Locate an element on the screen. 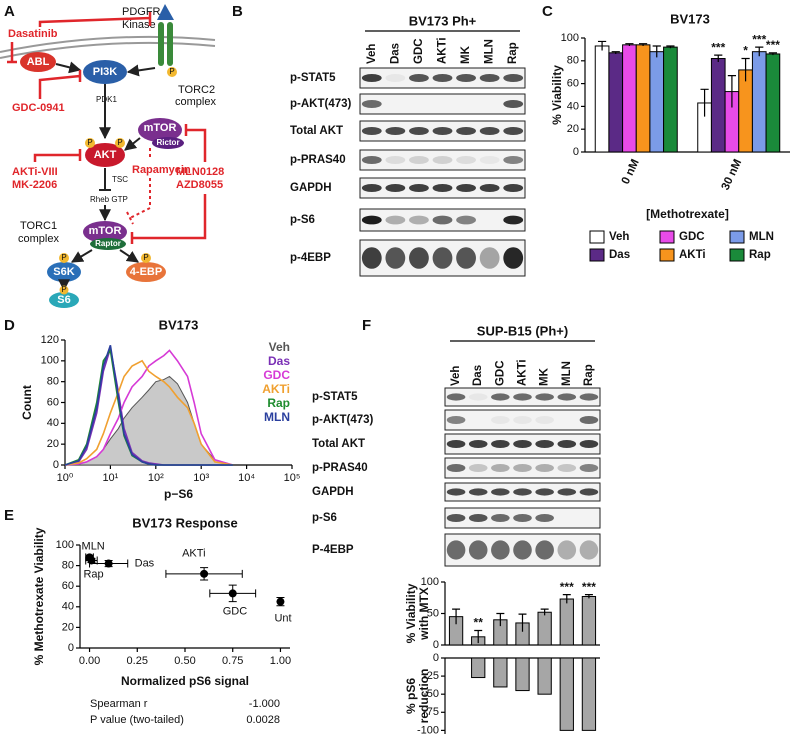 This screenshot has height=738, width=800. x-tick-label: 10² is located at coordinates (156, 478).